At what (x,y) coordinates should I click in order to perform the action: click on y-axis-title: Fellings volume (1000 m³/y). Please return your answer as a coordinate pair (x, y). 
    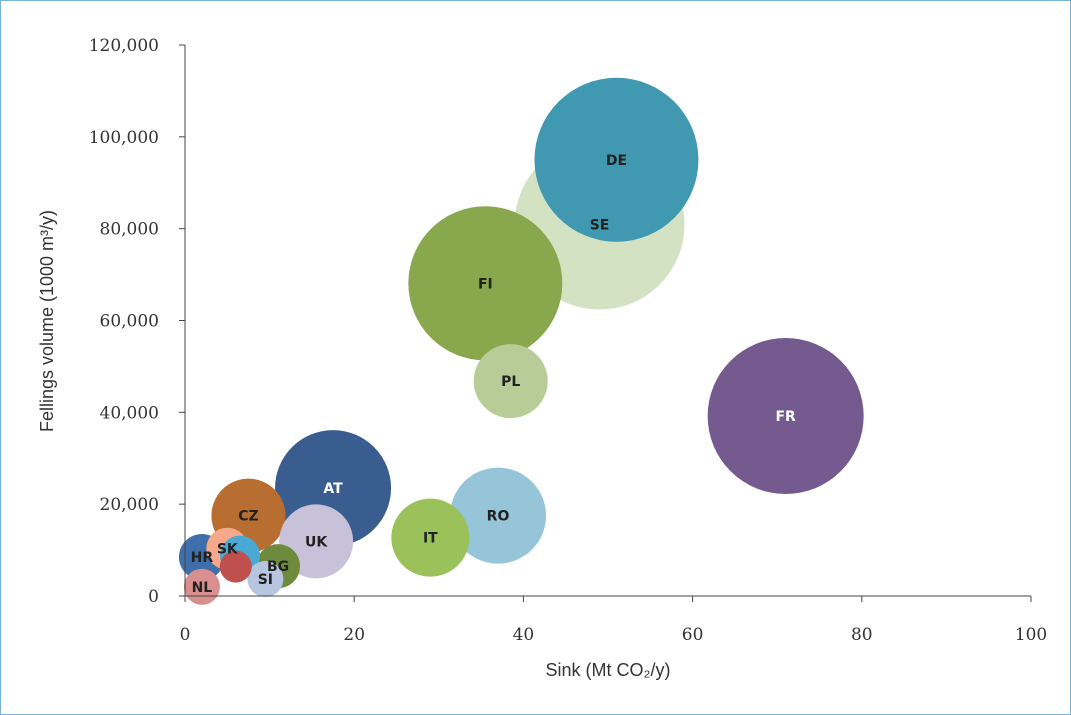
    Looking at the image, I should click on (47, 321).